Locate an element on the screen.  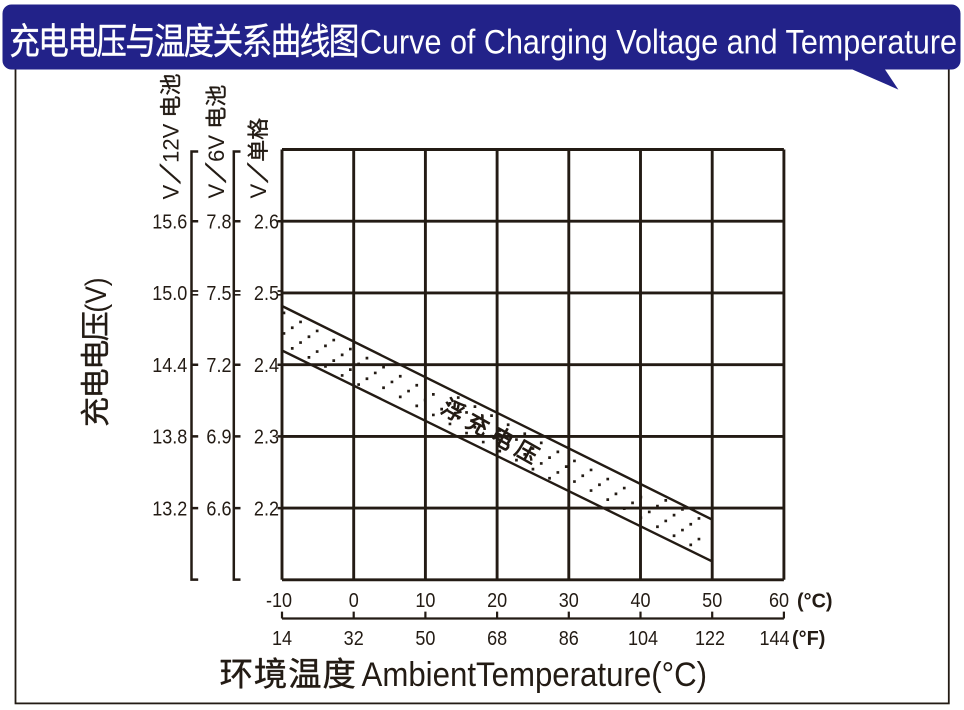
svg-text: 6V is located at coordinates (216, 148).